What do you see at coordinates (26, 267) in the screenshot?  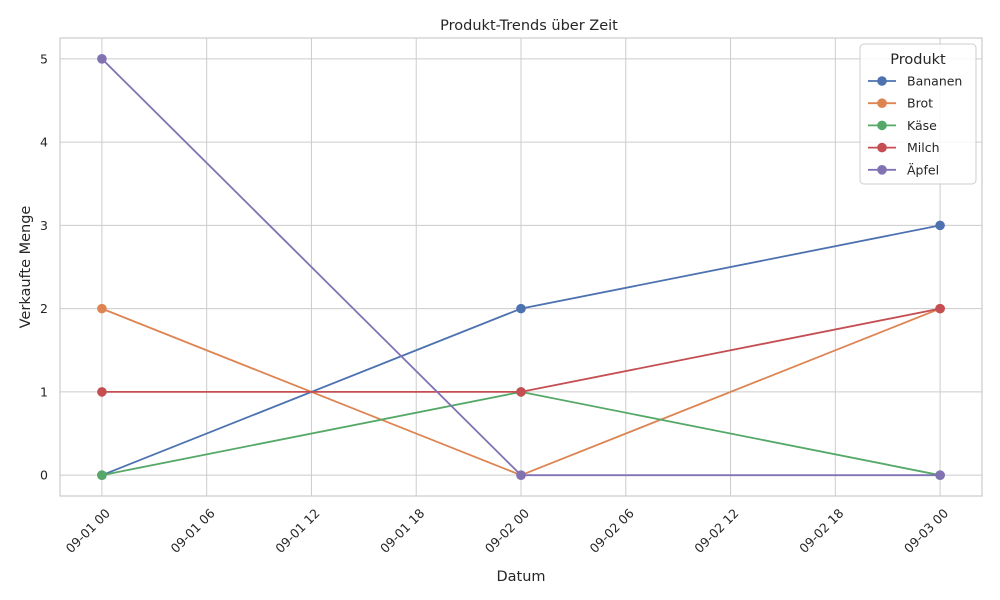 I see `y-axis-label: Verkaufte Menge` at bounding box center [26, 267].